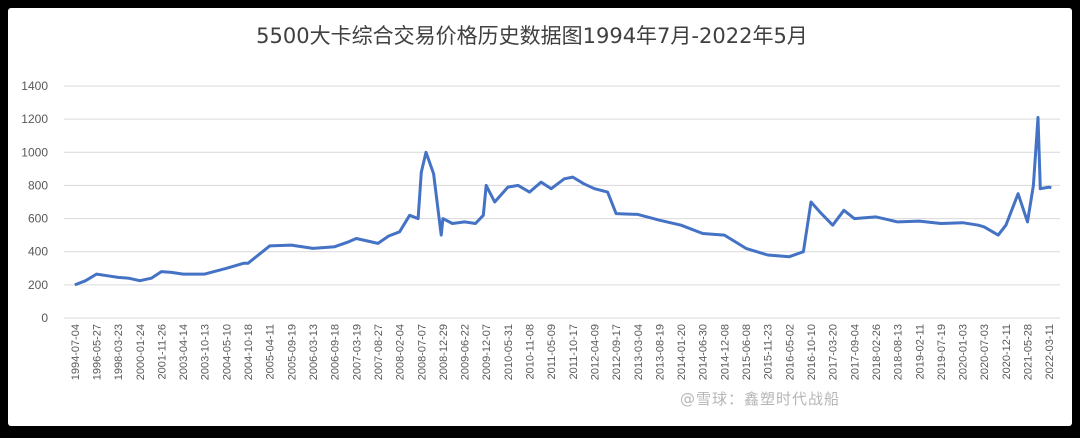 This screenshot has height=438, width=1080. I want to click on y-tick-label: 1000, so click(34, 152).